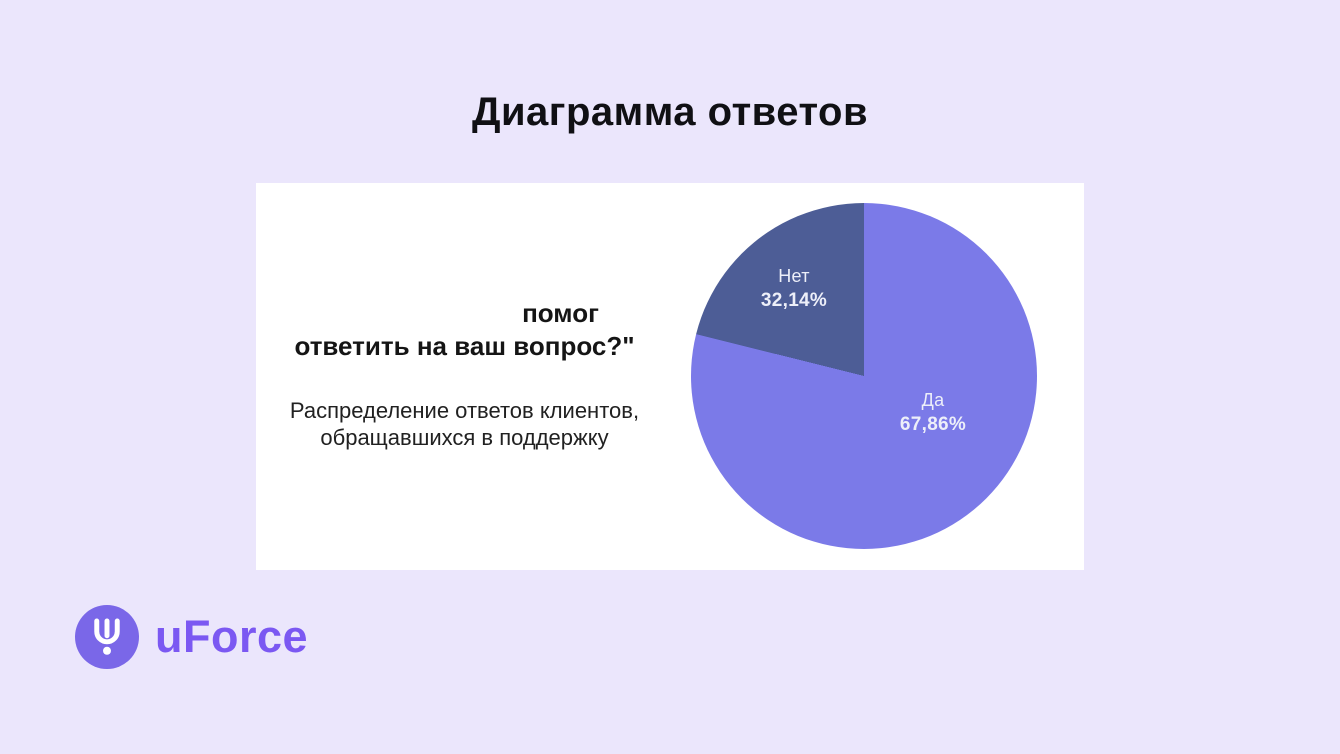  Describe the element at coordinates (464, 346) in the screenshot. I see `question-title-line2: ответить на ваш вопрос?"` at that location.